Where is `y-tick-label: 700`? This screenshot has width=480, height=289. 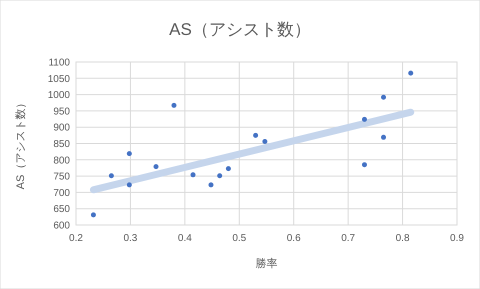
y-tick-label: 700 is located at coordinates (61, 193).